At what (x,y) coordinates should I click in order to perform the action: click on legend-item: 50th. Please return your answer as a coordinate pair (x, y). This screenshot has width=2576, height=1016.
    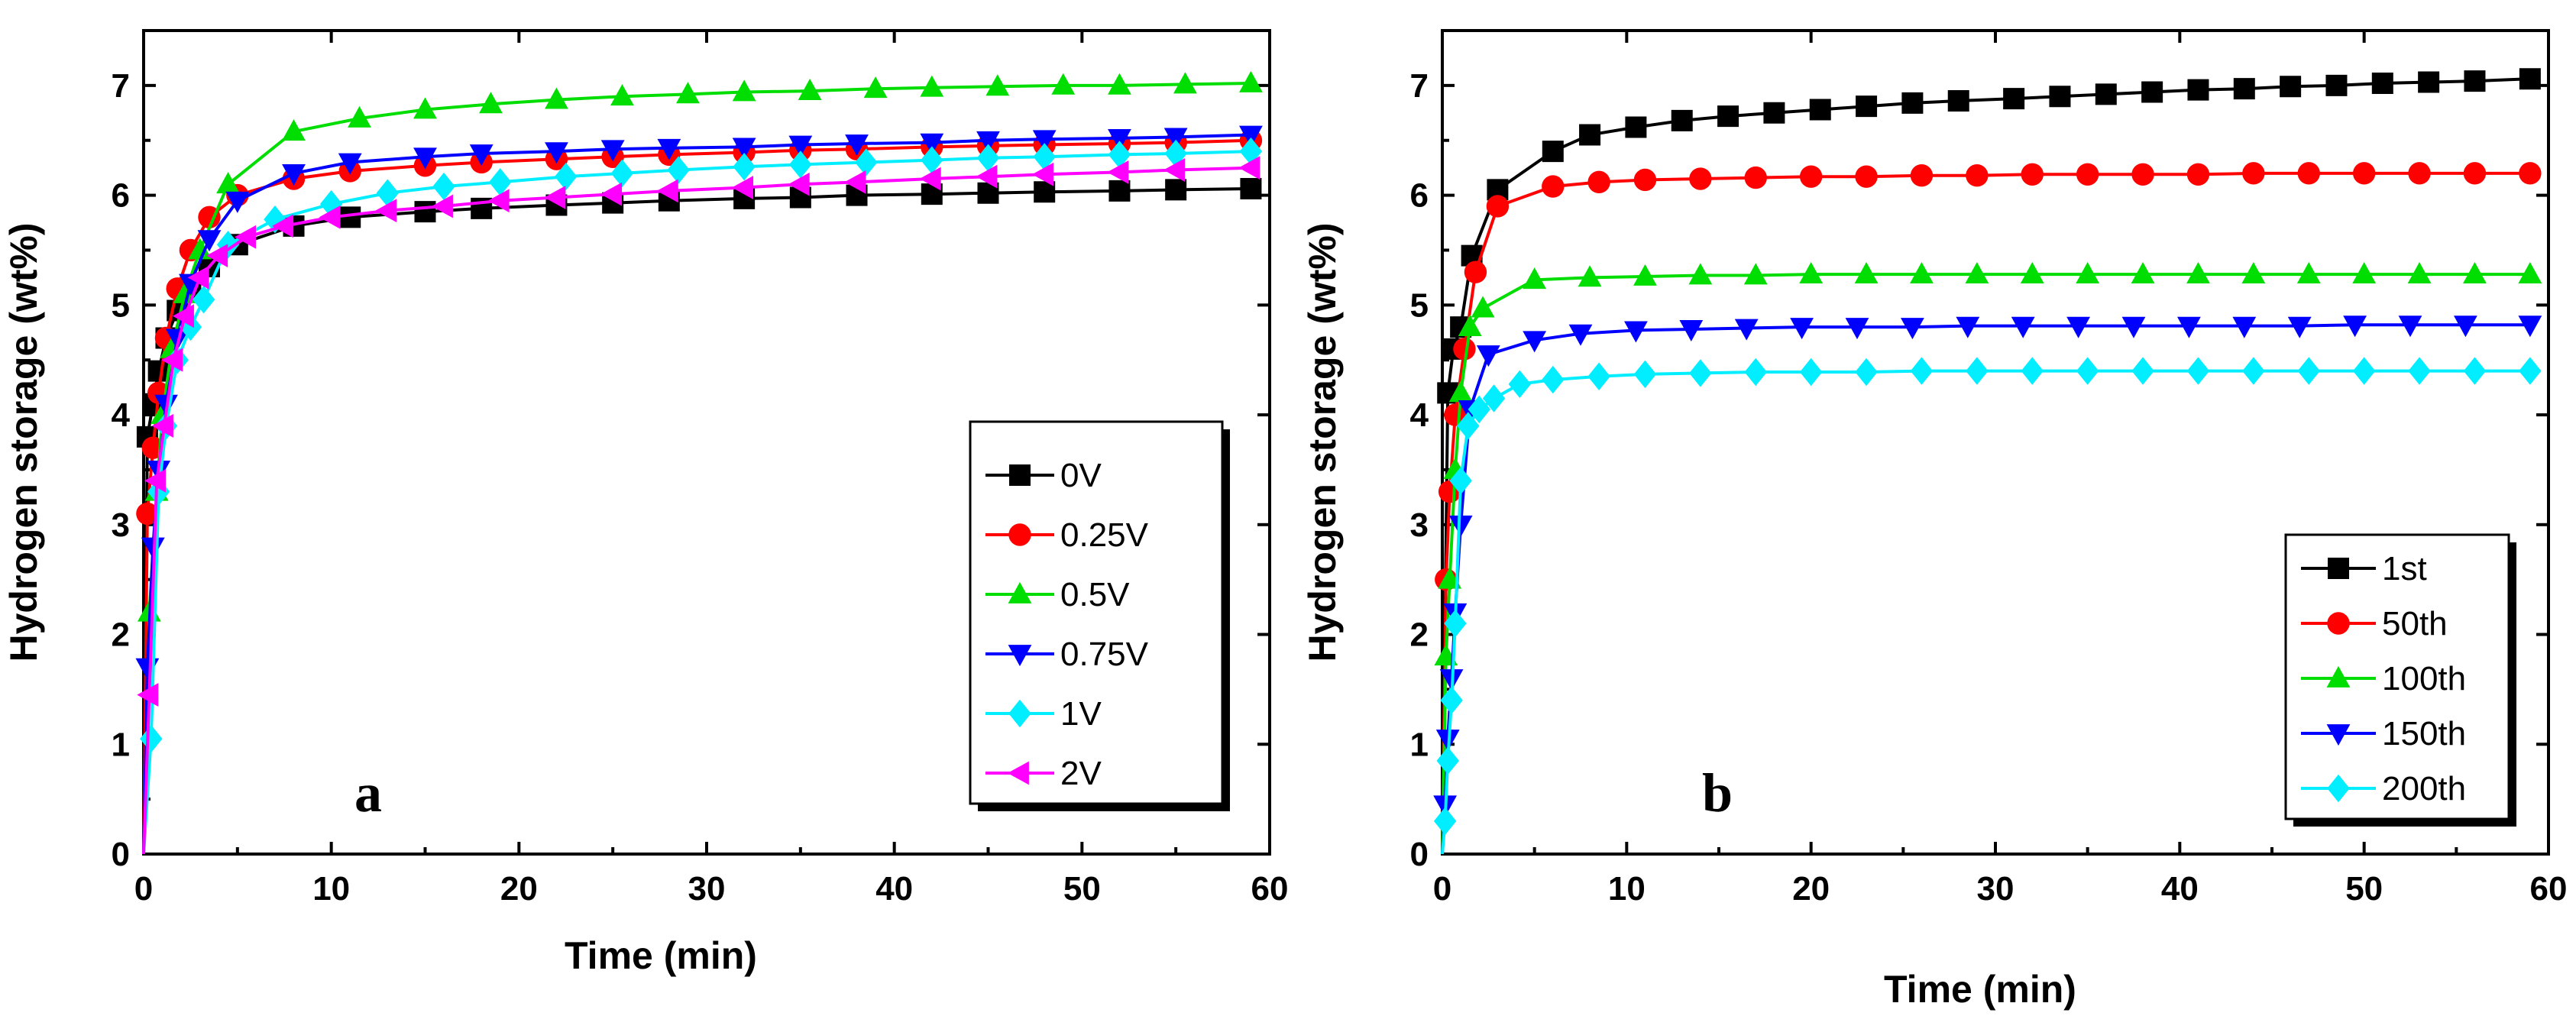
    Looking at the image, I should click on (2374, 623).